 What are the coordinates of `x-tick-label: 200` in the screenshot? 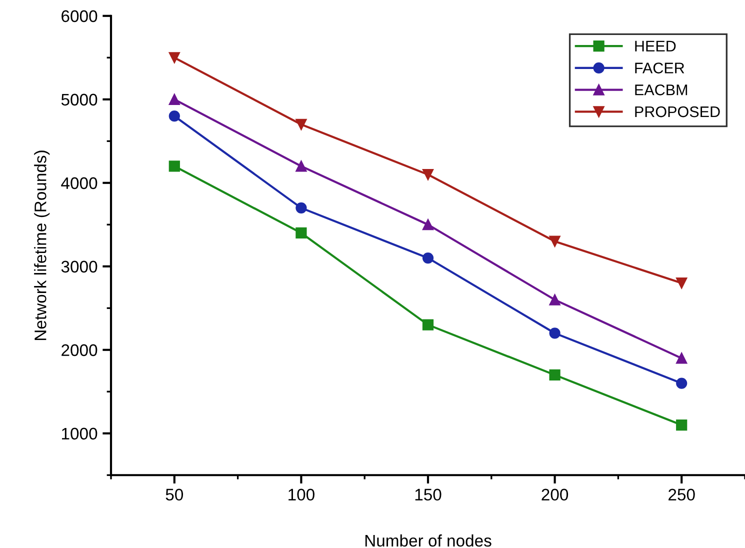 It's located at (555, 494).